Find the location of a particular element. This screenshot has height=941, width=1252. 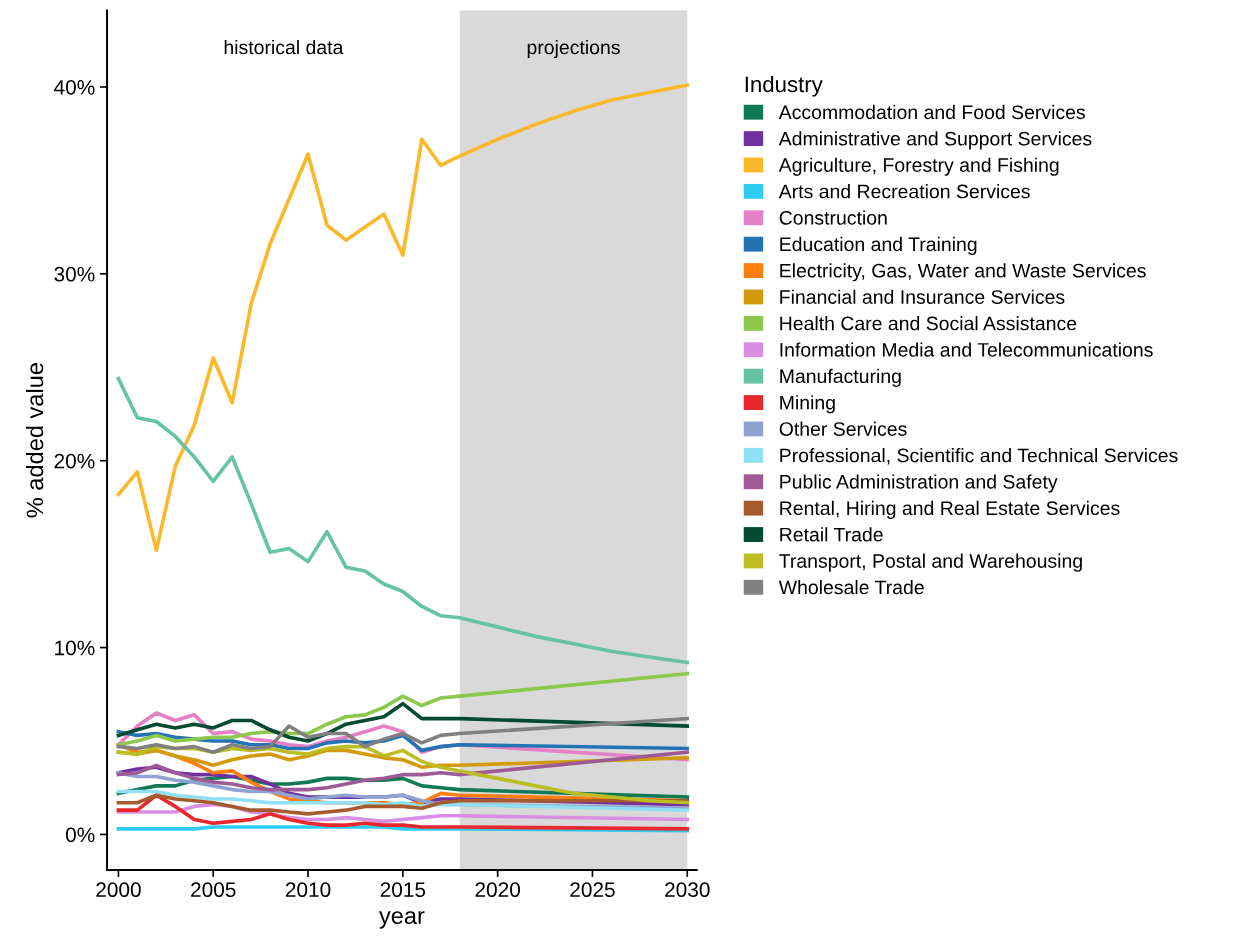

legend-label: Other Services is located at coordinates (843, 428).